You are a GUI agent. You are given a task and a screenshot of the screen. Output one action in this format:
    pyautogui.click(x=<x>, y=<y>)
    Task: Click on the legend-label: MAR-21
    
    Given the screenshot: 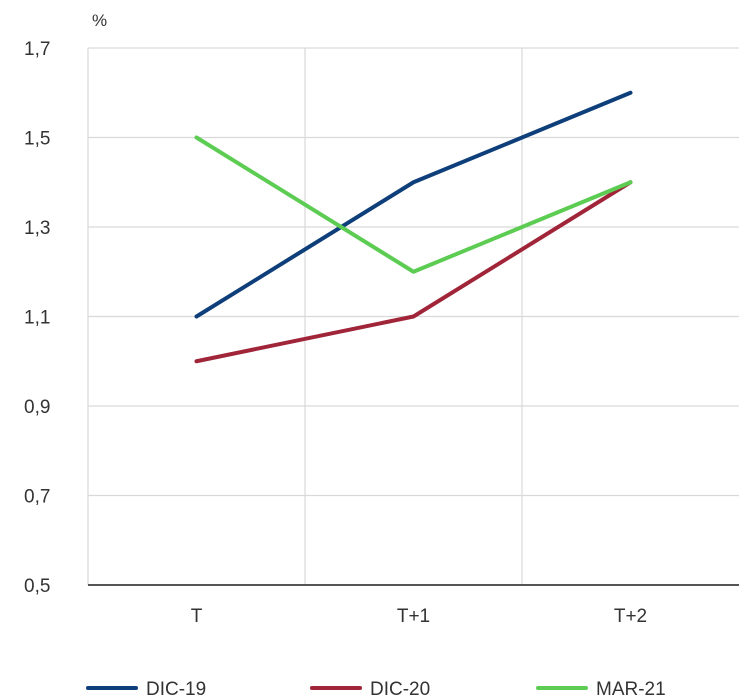 What is the action you would take?
    pyautogui.click(x=631, y=689)
    